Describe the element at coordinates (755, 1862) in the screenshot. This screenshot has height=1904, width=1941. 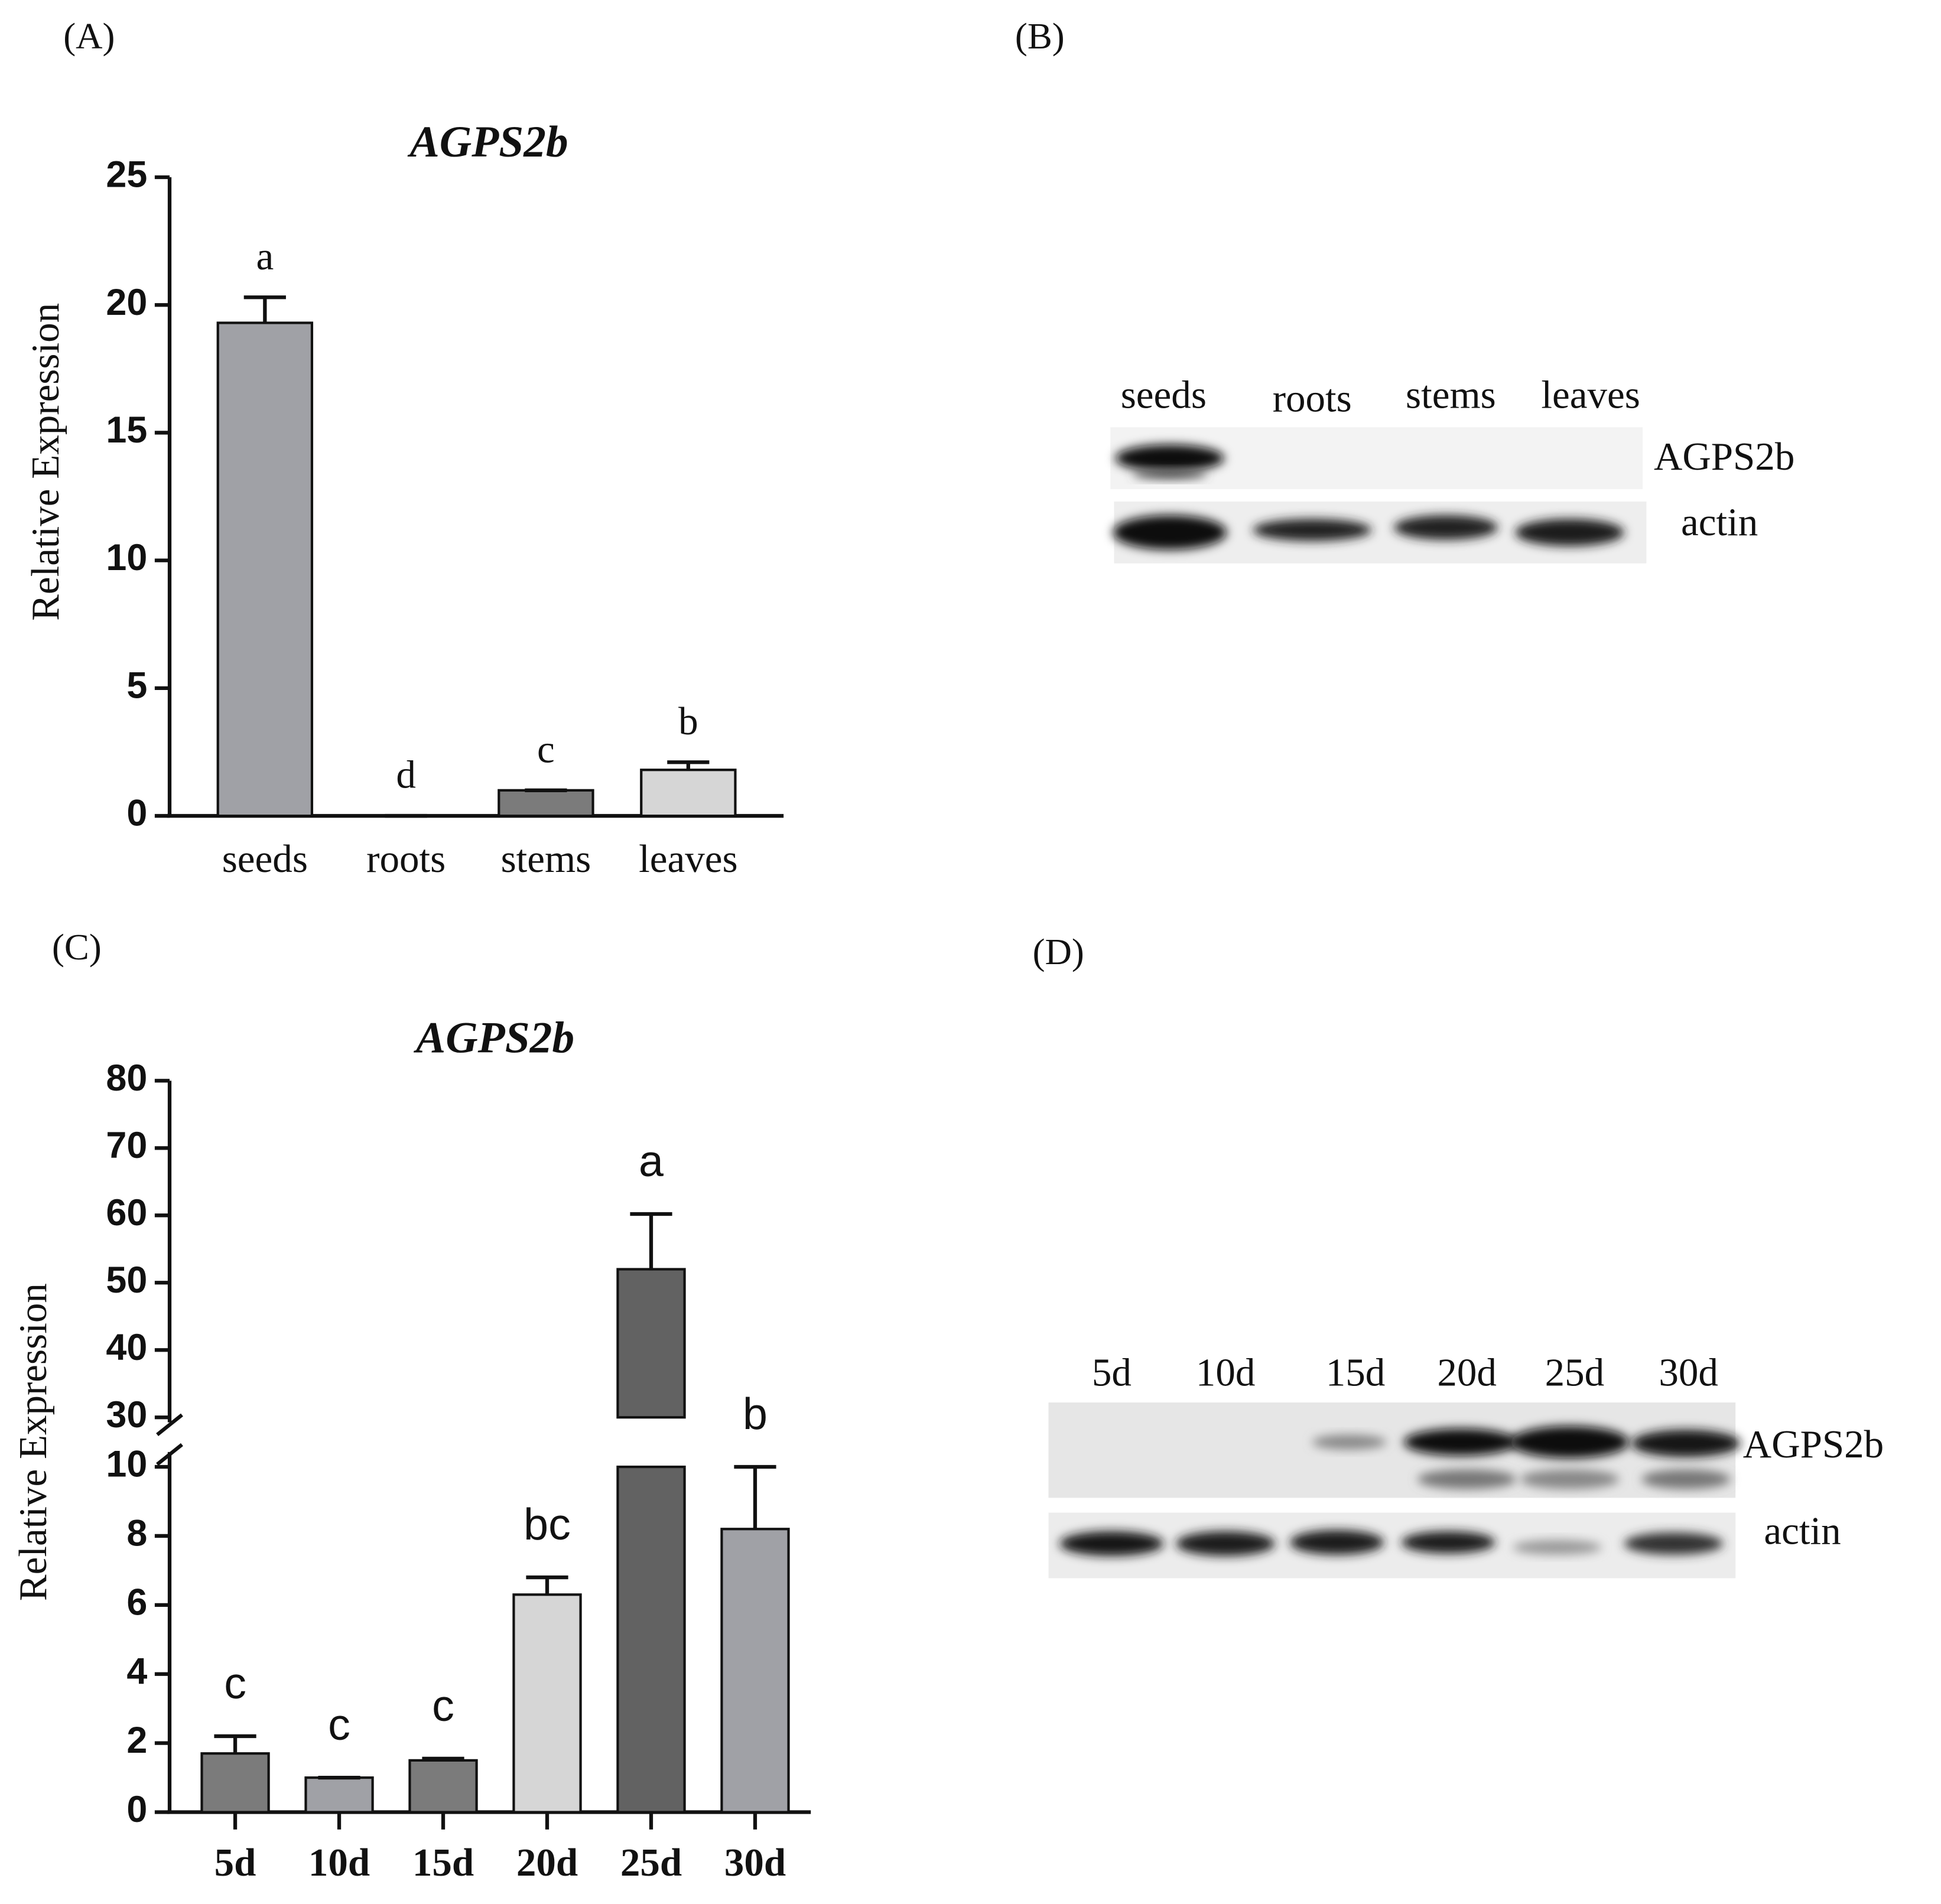
I see `x-tick-label: 30d` at that location.